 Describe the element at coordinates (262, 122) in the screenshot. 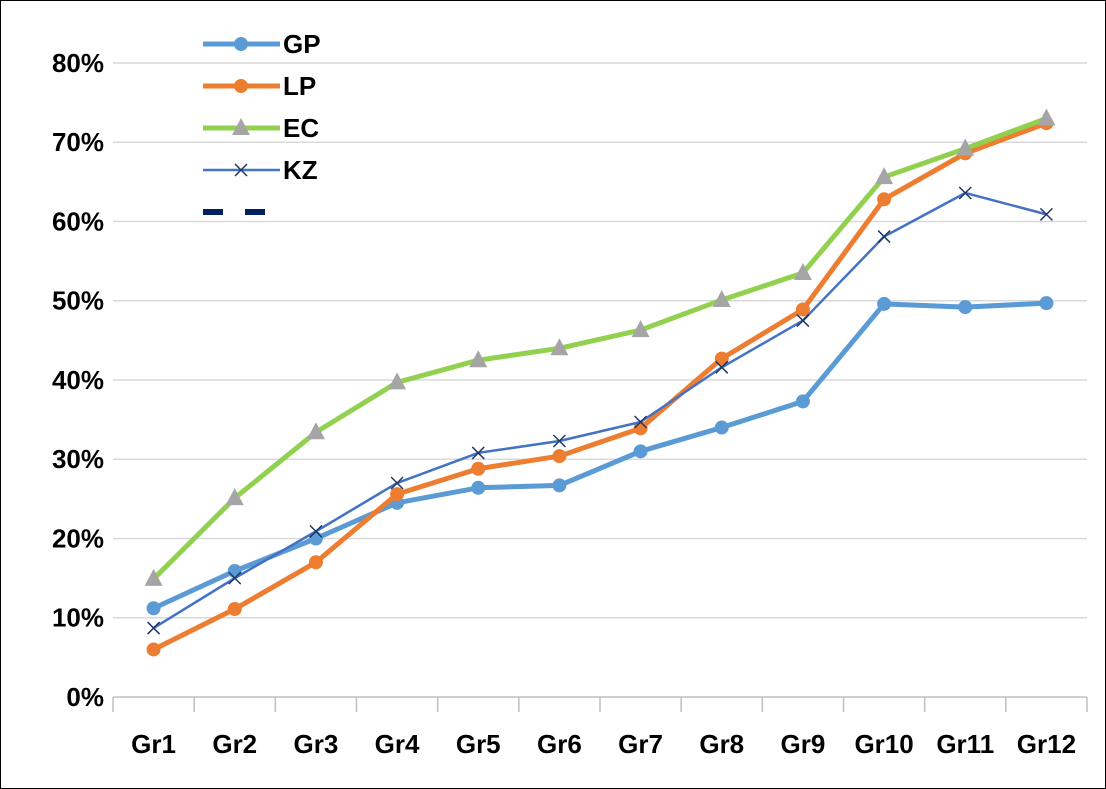

I see `legend: GP LP EC KZ` at that location.